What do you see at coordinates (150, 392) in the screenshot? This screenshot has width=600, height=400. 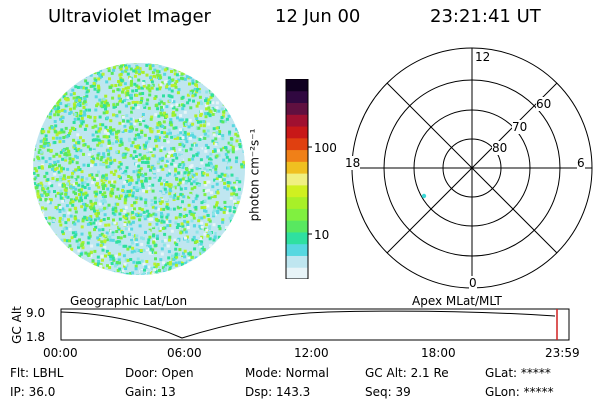 I see `gain-info: Gain: 13` at bounding box center [150, 392].